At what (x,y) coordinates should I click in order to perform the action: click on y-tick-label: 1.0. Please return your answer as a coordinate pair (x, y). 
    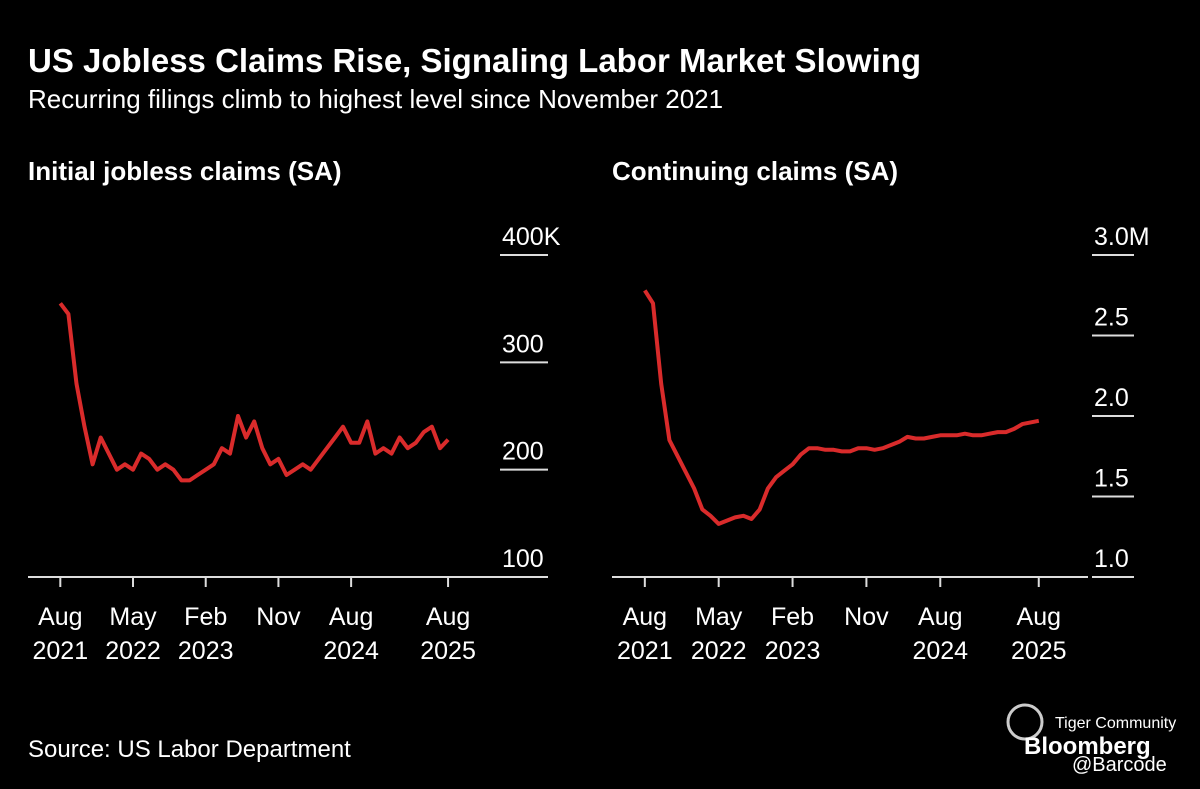
    Looking at the image, I should click on (1111, 559).